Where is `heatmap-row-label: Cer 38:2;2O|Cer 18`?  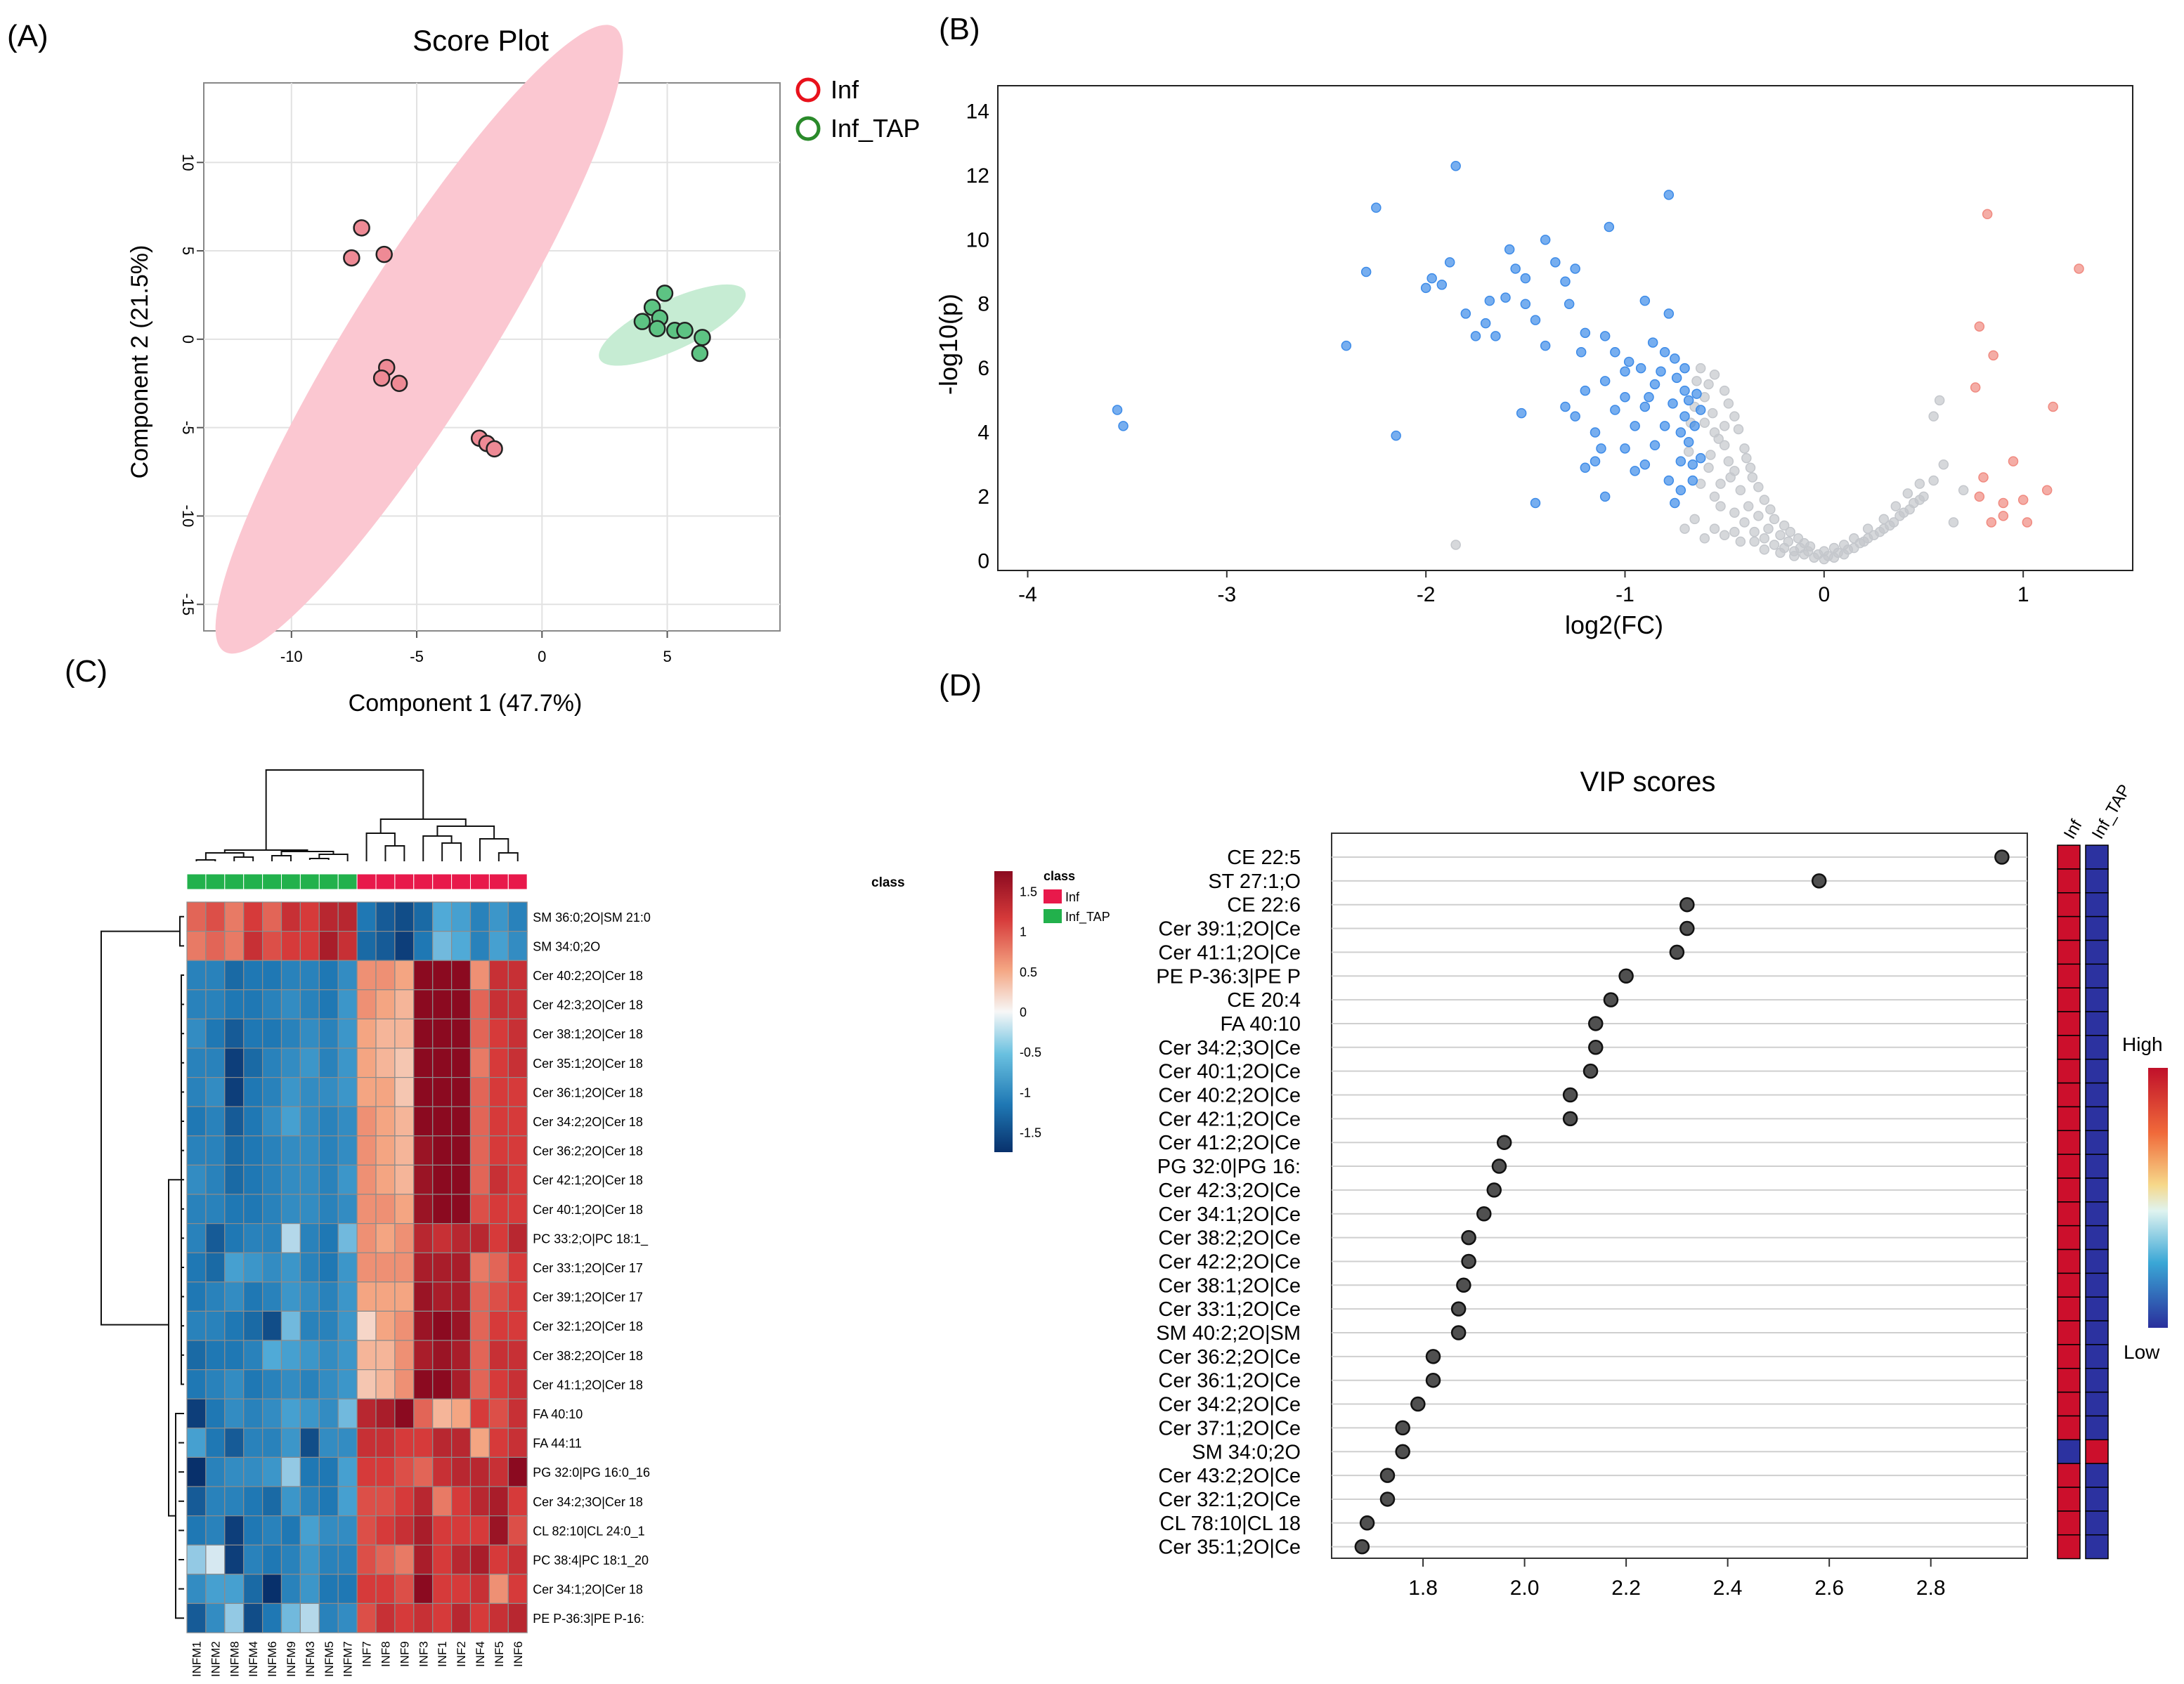
heatmap-row-label: Cer 38:2;2O|Cer 18 is located at coordinates (588, 1356).